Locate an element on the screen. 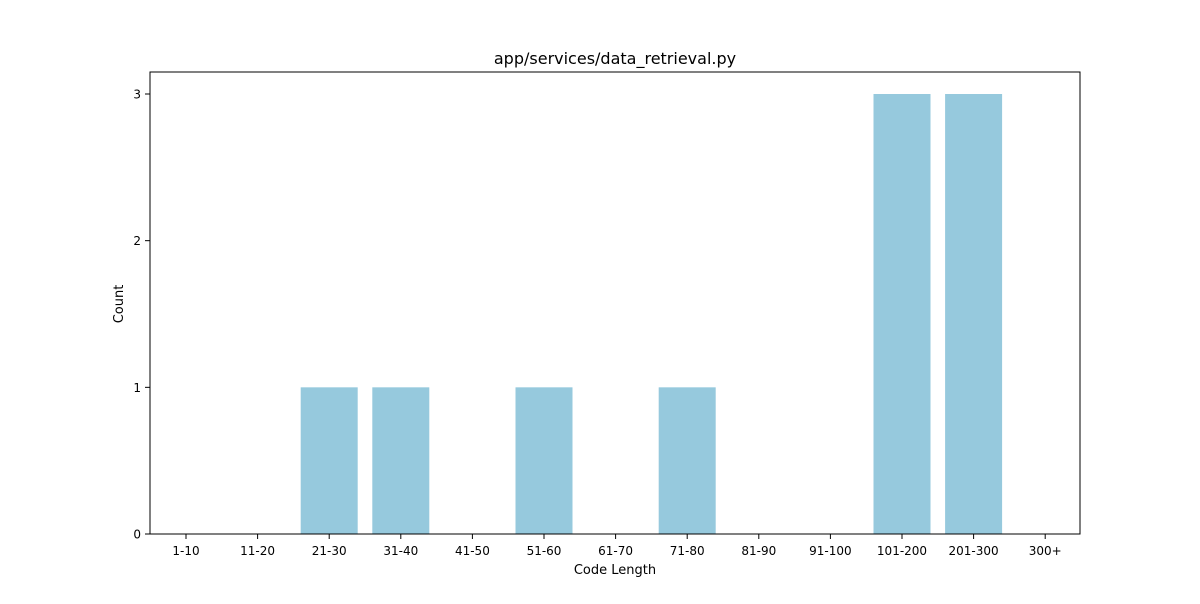 This screenshot has height=604, width=1200. x-tick-label: 101-200 is located at coordinates (902, 551).